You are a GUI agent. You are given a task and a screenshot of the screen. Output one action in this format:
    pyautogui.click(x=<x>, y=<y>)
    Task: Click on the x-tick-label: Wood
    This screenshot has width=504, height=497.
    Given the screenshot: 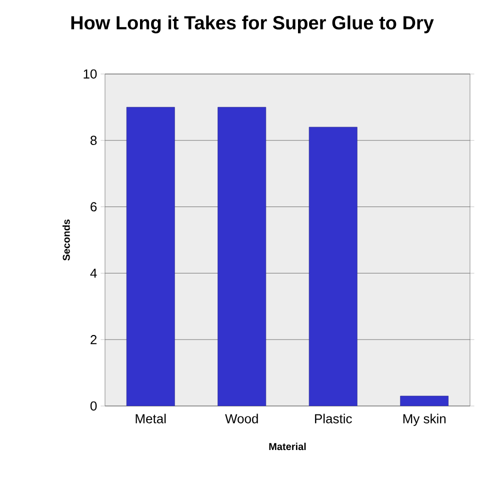 What is the action you would take?
    pyautogui.click(x=241, y=419)
    